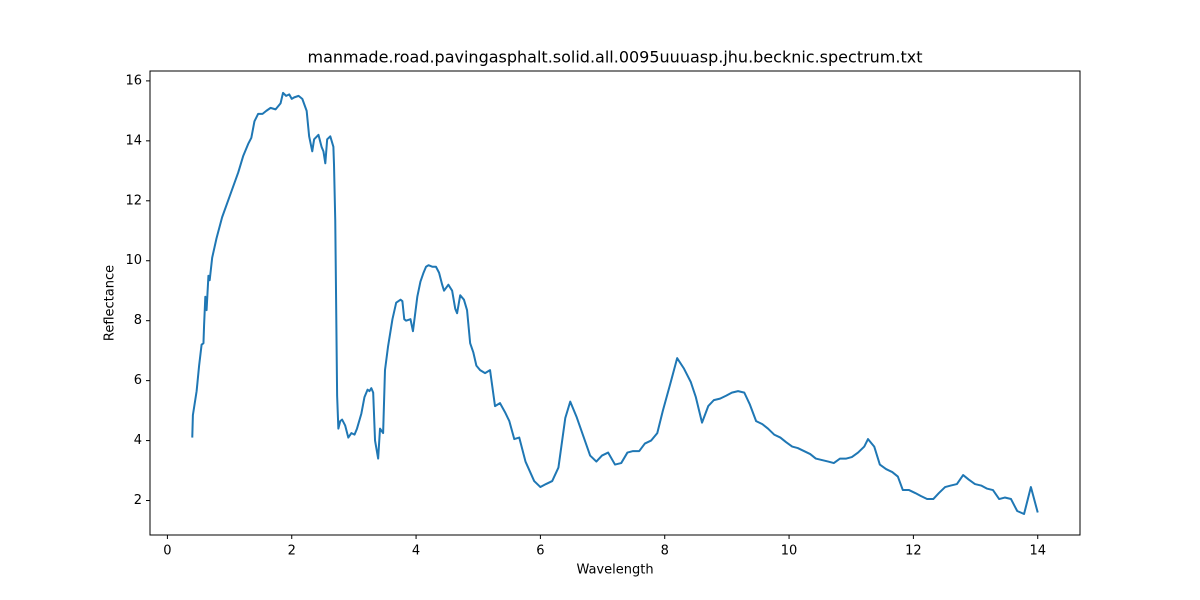  Describe the element at coordinates (665, 551) in the screenshot. I see `x-tick-label: 8` at that location.